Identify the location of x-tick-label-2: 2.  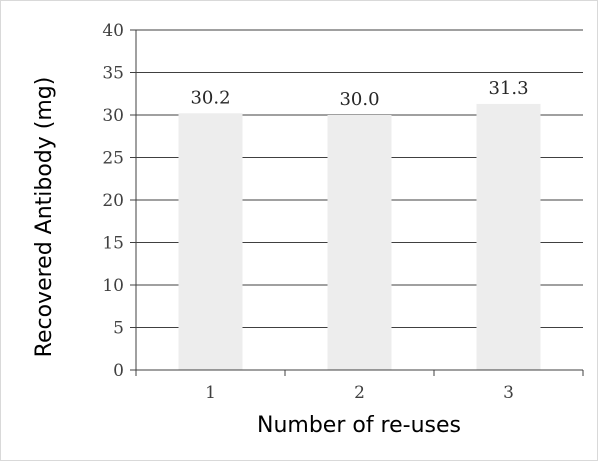
(359, 393).